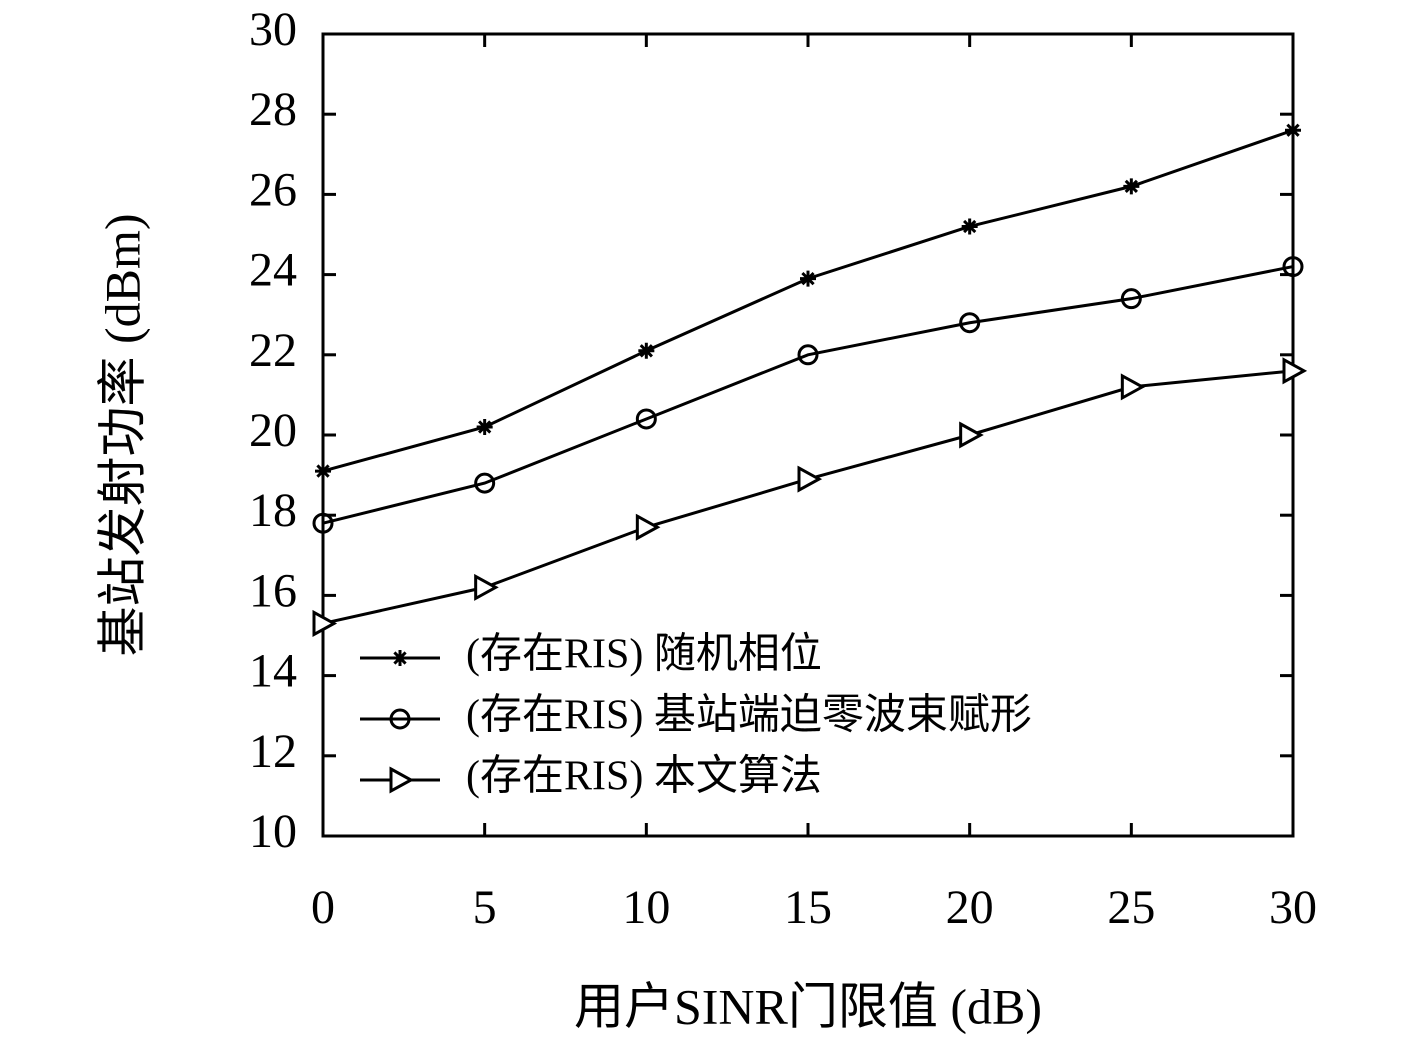  Describe the element at coordinates (273, 590) in the screenshot. I see `y-tick-label: 16` at that location.